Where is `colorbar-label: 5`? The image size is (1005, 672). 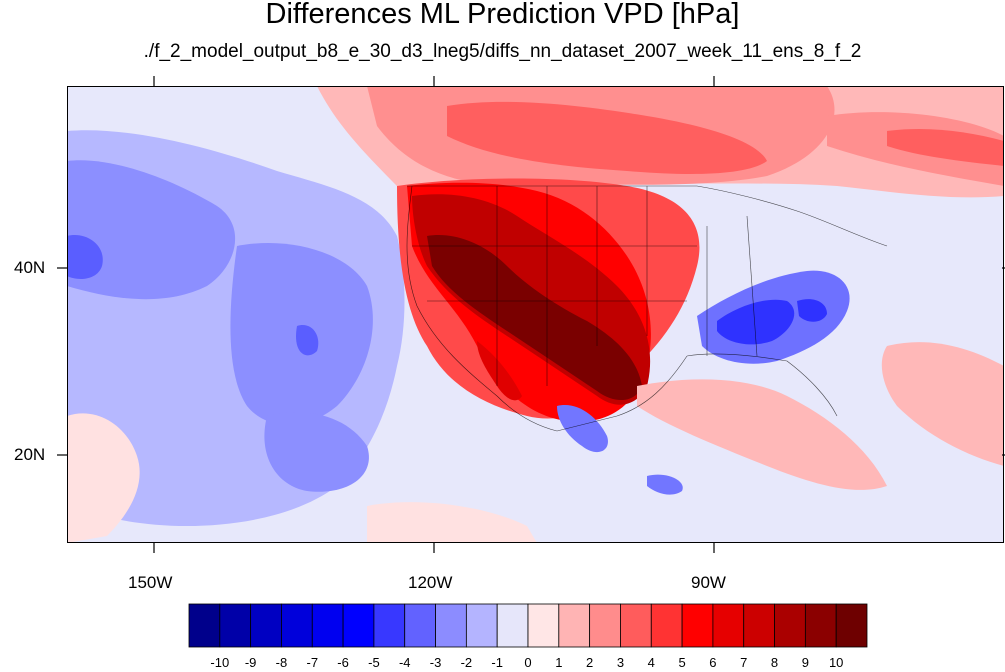 colorbar-label: 5 is located at coordinates (682, 662).